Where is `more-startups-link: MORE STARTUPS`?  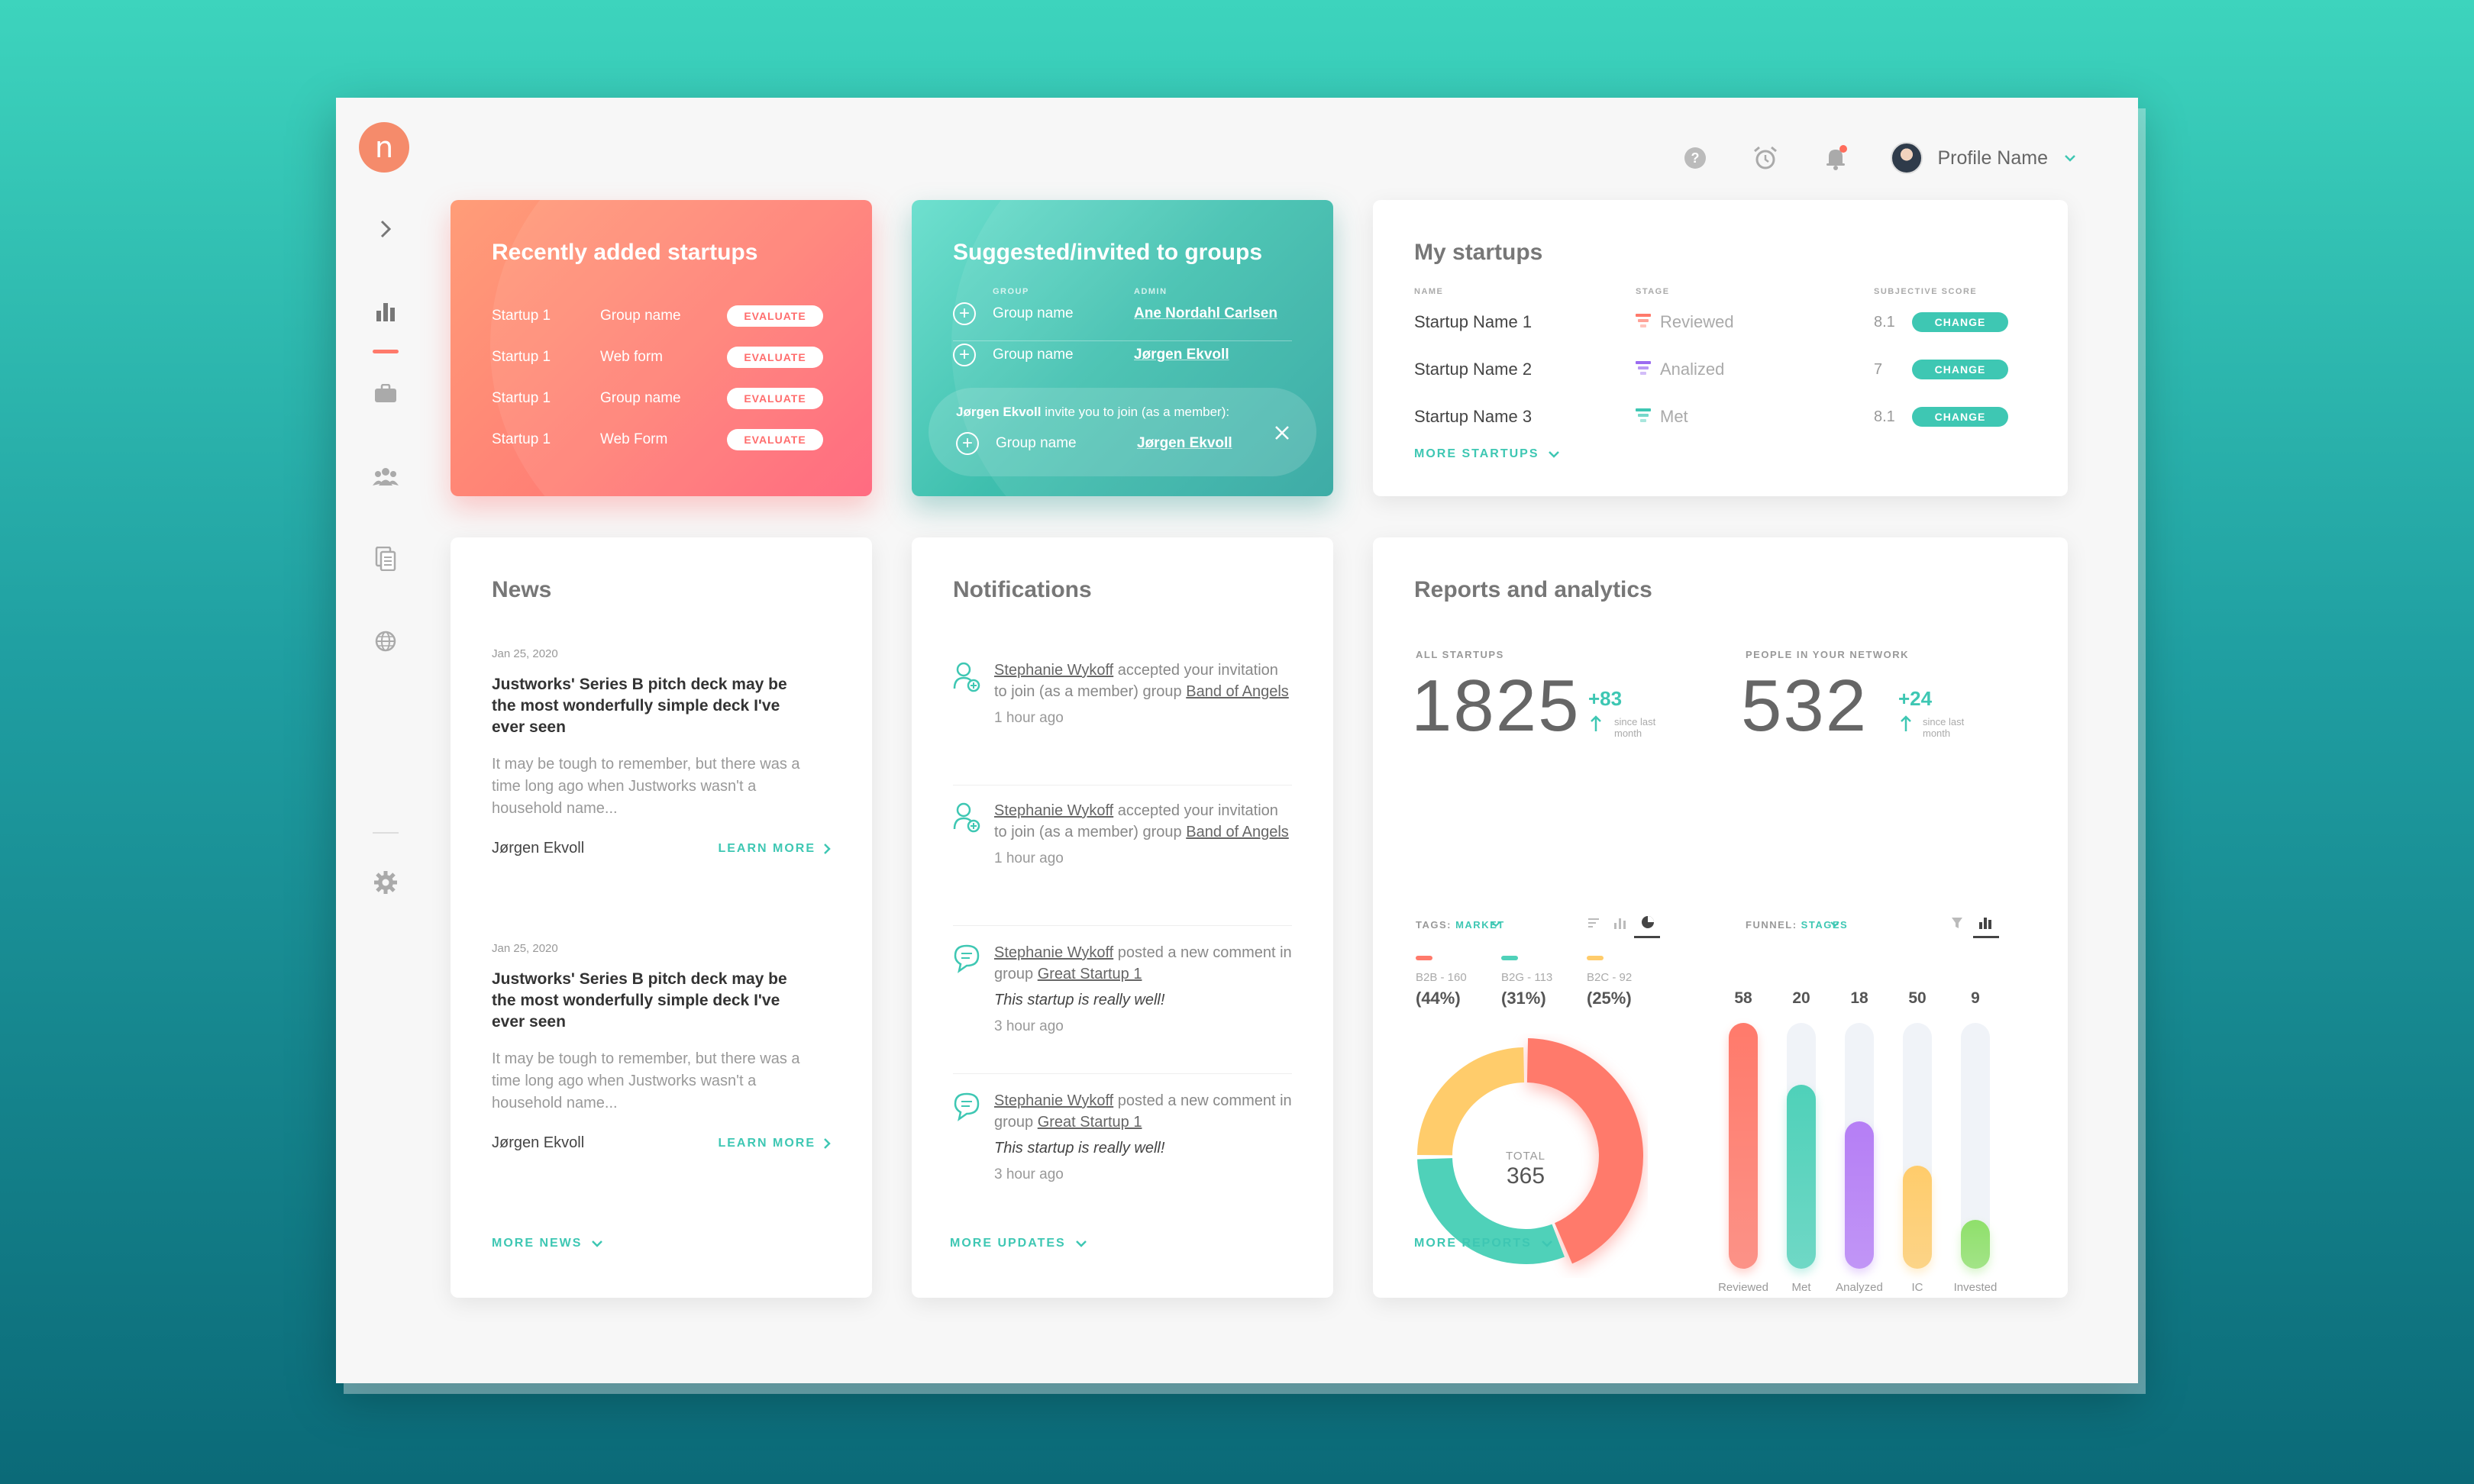
more-startups-link: MORE STARTUPS is located at coordinates (1487, 454).